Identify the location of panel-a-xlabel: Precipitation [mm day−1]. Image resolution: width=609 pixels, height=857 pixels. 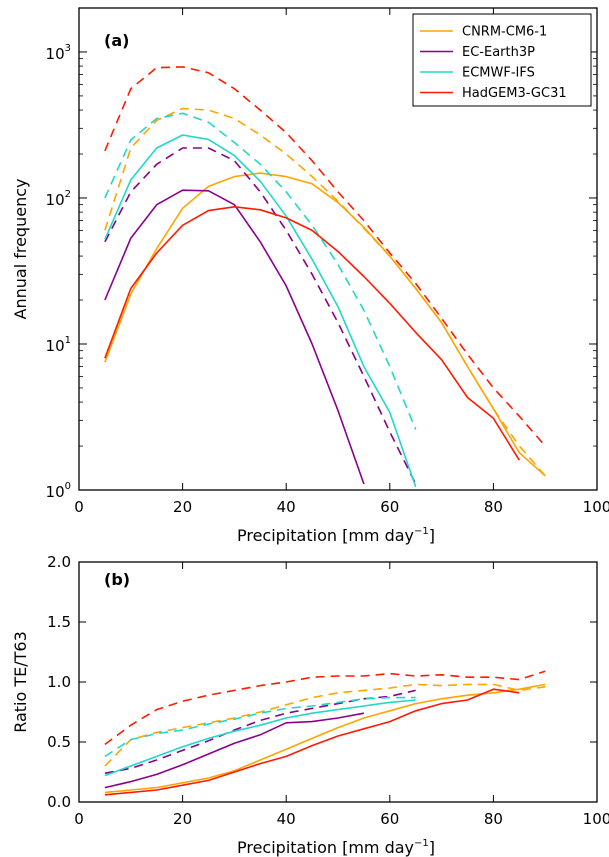
(336, 535).